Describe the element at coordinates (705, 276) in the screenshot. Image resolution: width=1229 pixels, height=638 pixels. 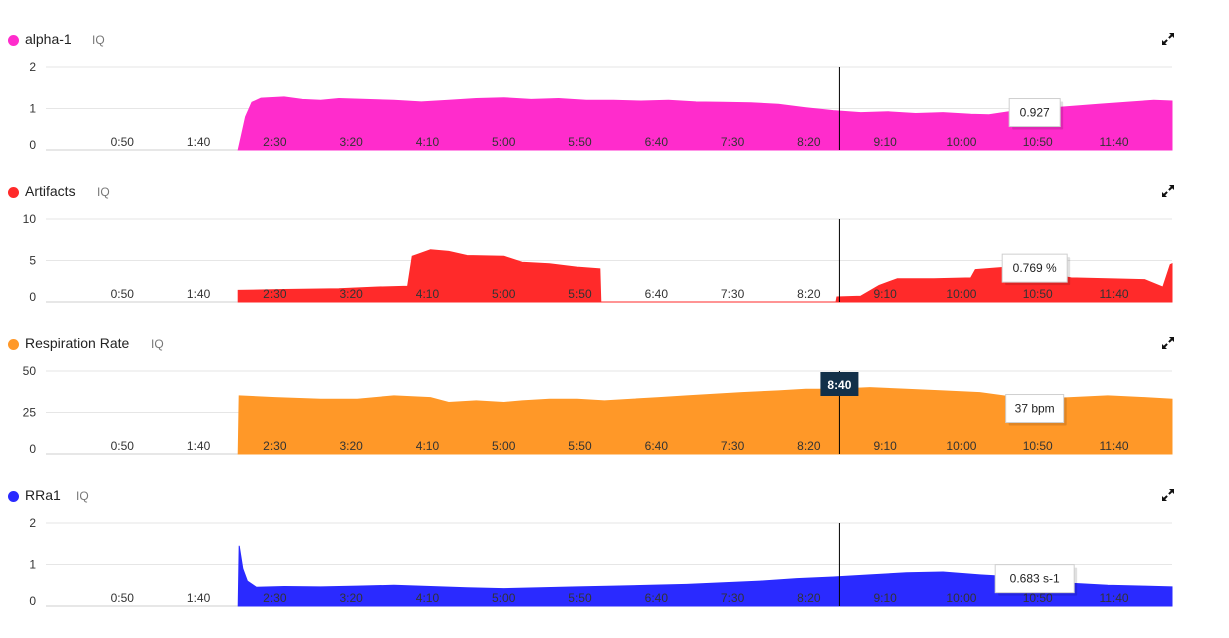
I see `series-area-artifacts` at that location.